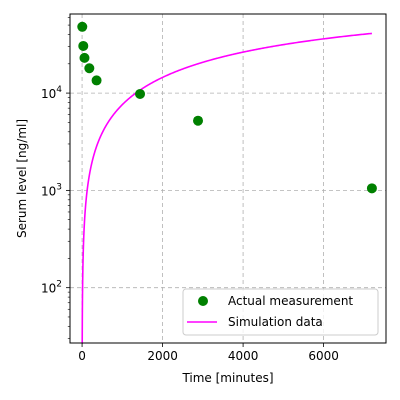 The height and width of the screenshot is (400, 400). I want to click on y-tick-label: 10⁴, so click(51, 93).